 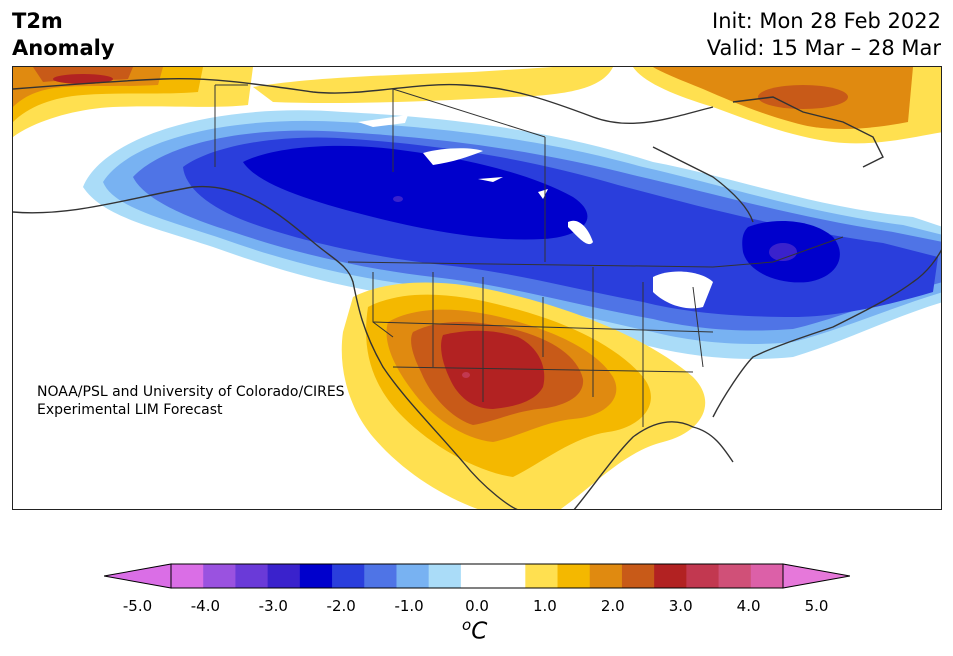 I want to click on colorbar-tick-label: 1.0, so click(x=544, y=606).